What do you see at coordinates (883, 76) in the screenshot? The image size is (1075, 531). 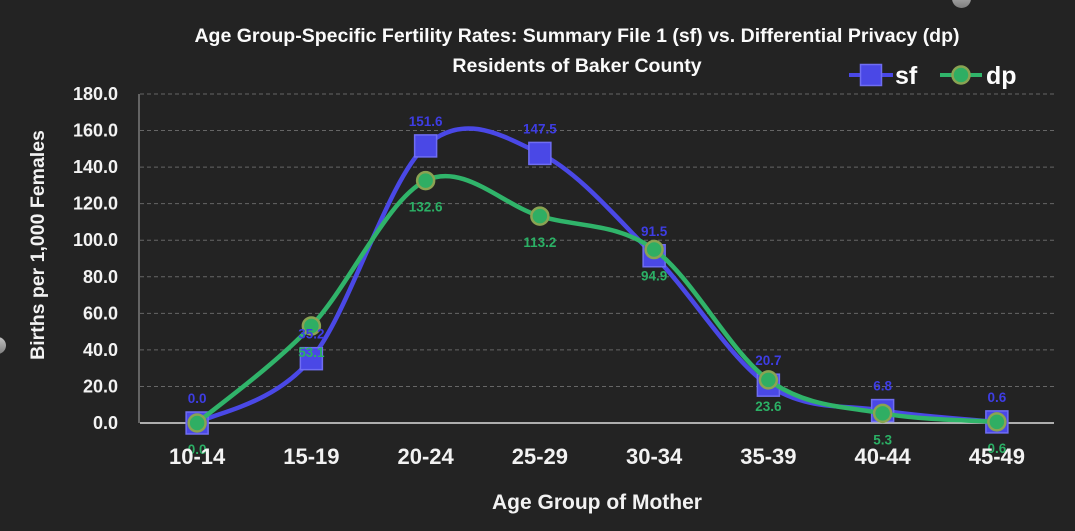 I see `legend-item-sf: sf` at bounding box center [883, 76].